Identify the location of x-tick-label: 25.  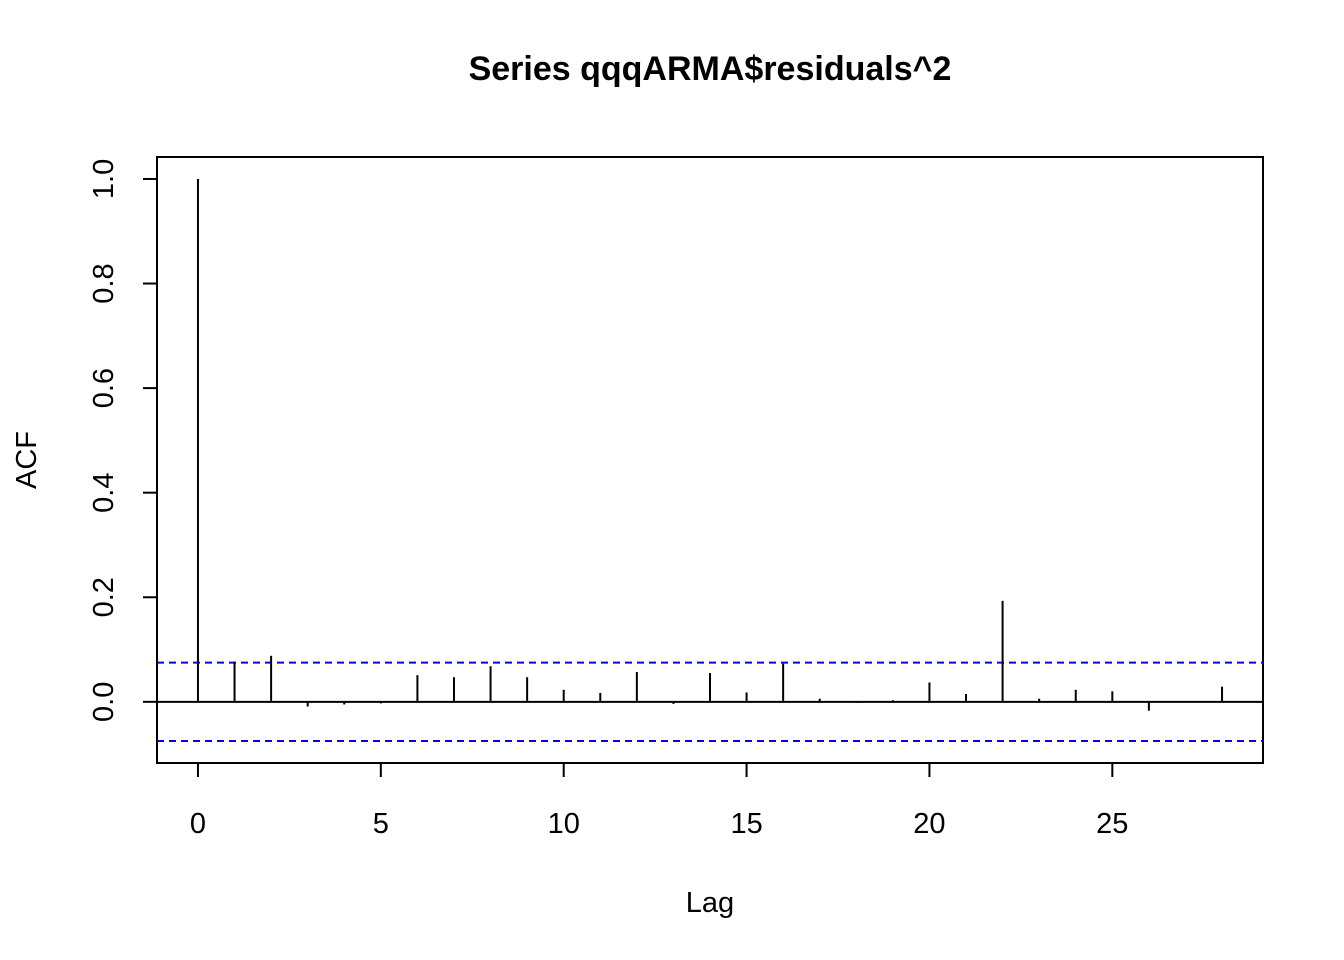
(1112, 824).